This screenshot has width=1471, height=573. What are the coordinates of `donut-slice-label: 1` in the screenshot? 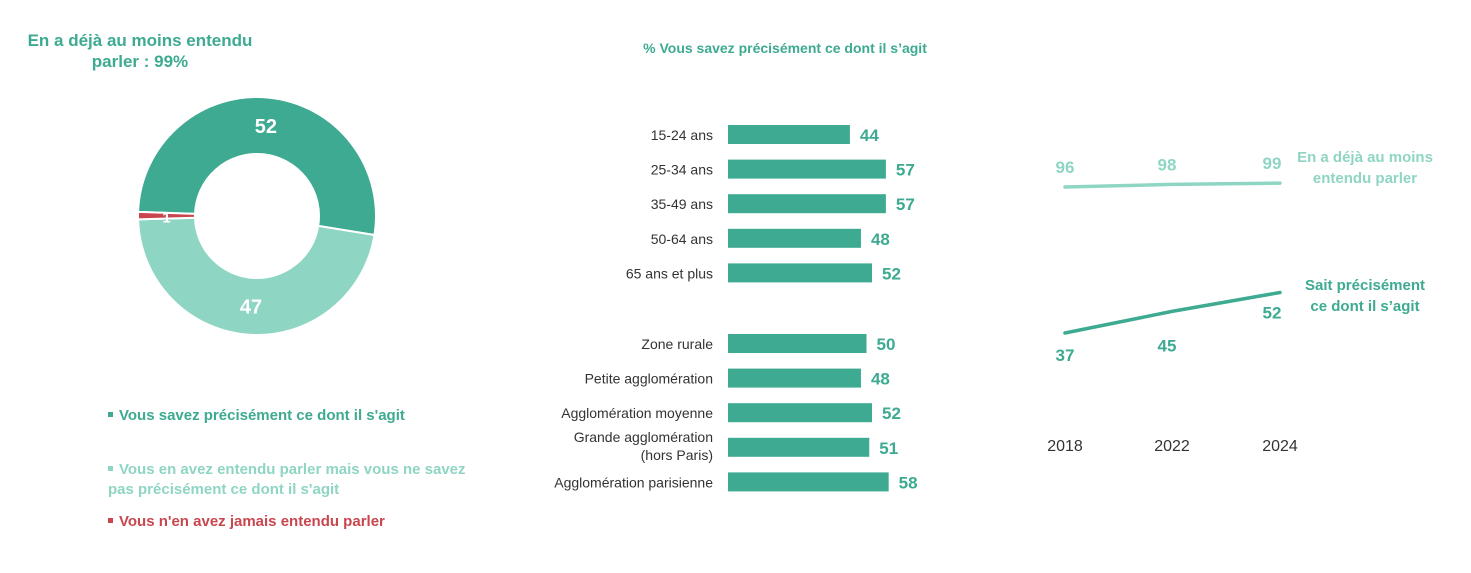 It's located at (166, 218).